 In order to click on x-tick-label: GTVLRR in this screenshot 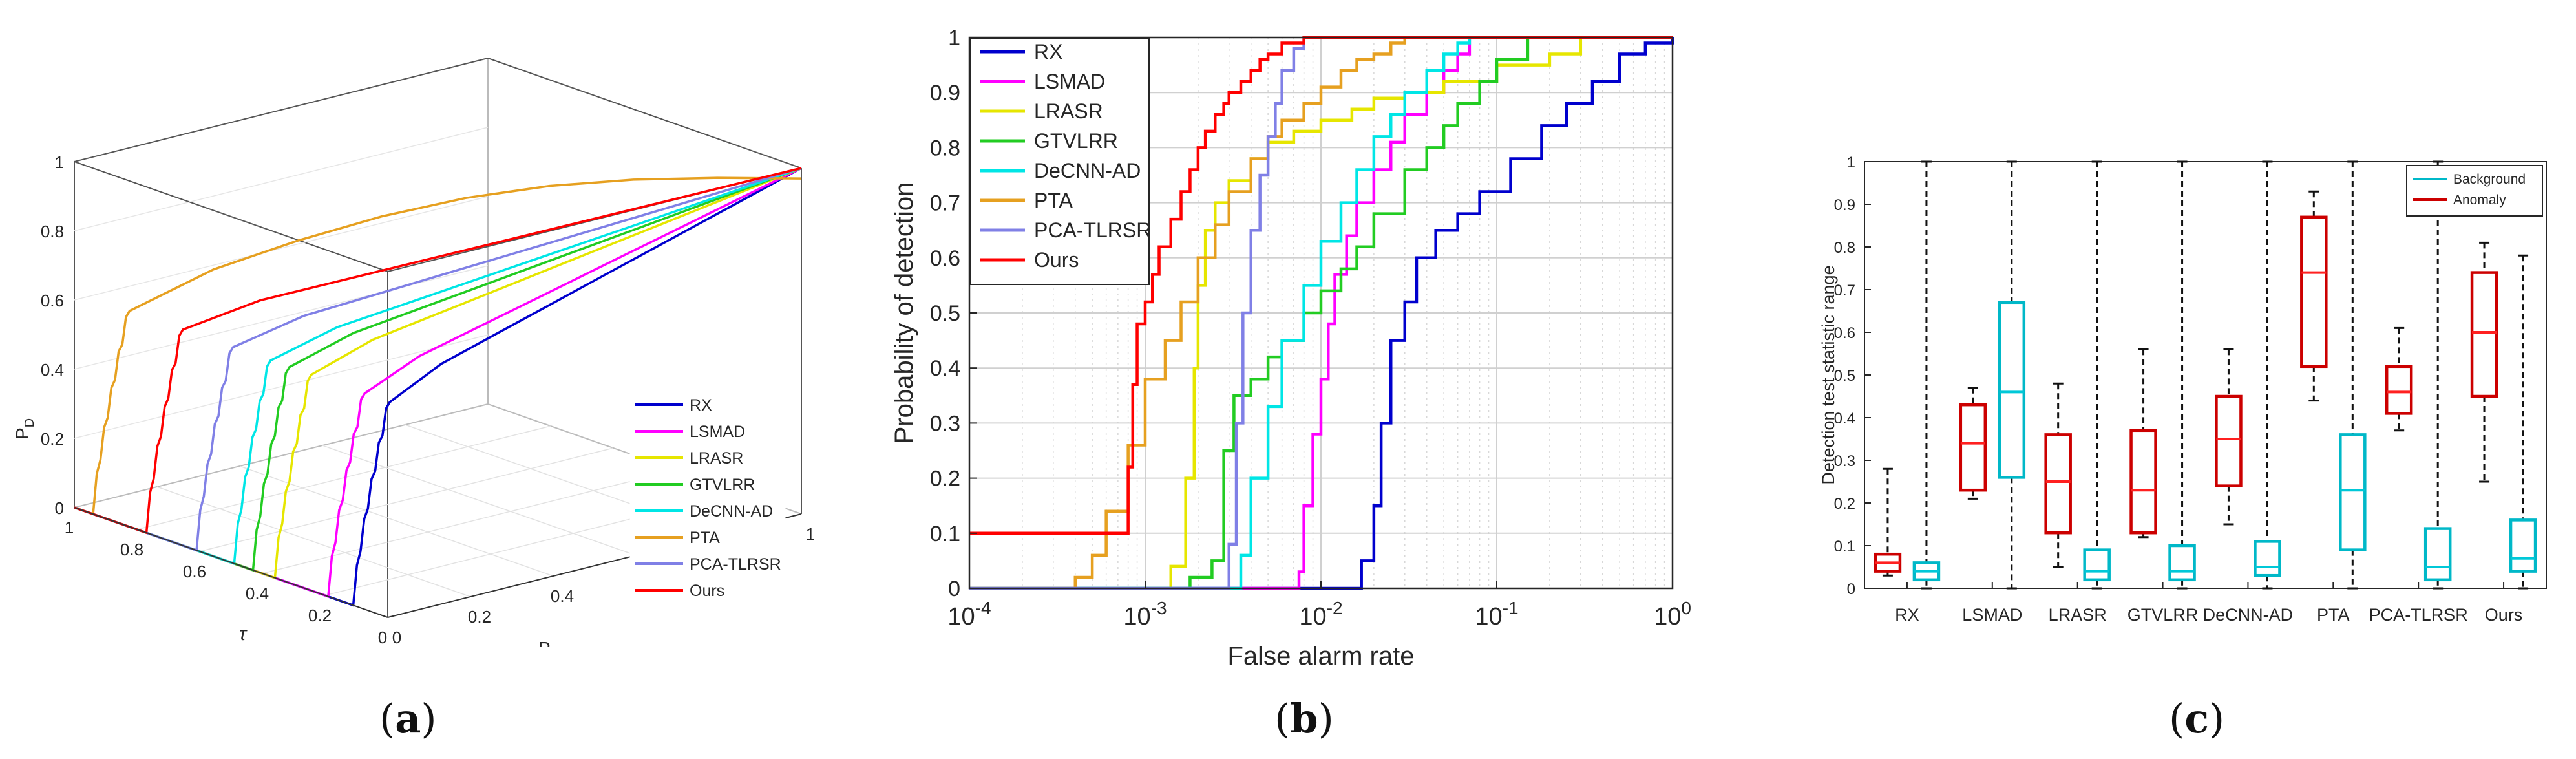, I will do `click(2163, 615)`.